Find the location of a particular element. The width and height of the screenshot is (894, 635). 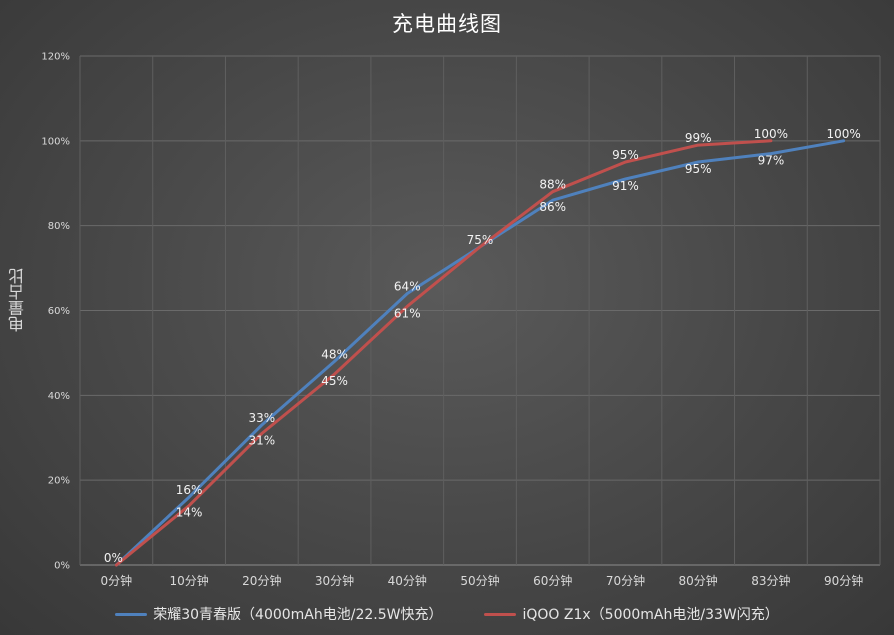

data-label: 88% is located at coordinates (552, 185).